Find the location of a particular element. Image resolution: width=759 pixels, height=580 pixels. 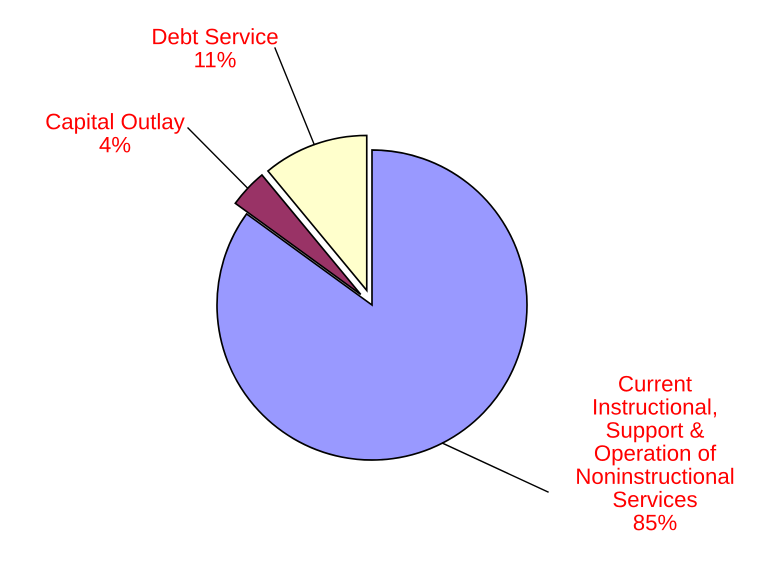

data-label: 11% is located at coordinates (215, 60).